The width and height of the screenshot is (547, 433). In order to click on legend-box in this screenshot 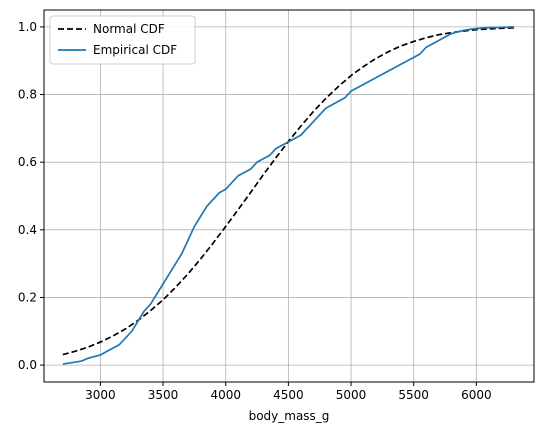, I will do `click(122, 40)`.